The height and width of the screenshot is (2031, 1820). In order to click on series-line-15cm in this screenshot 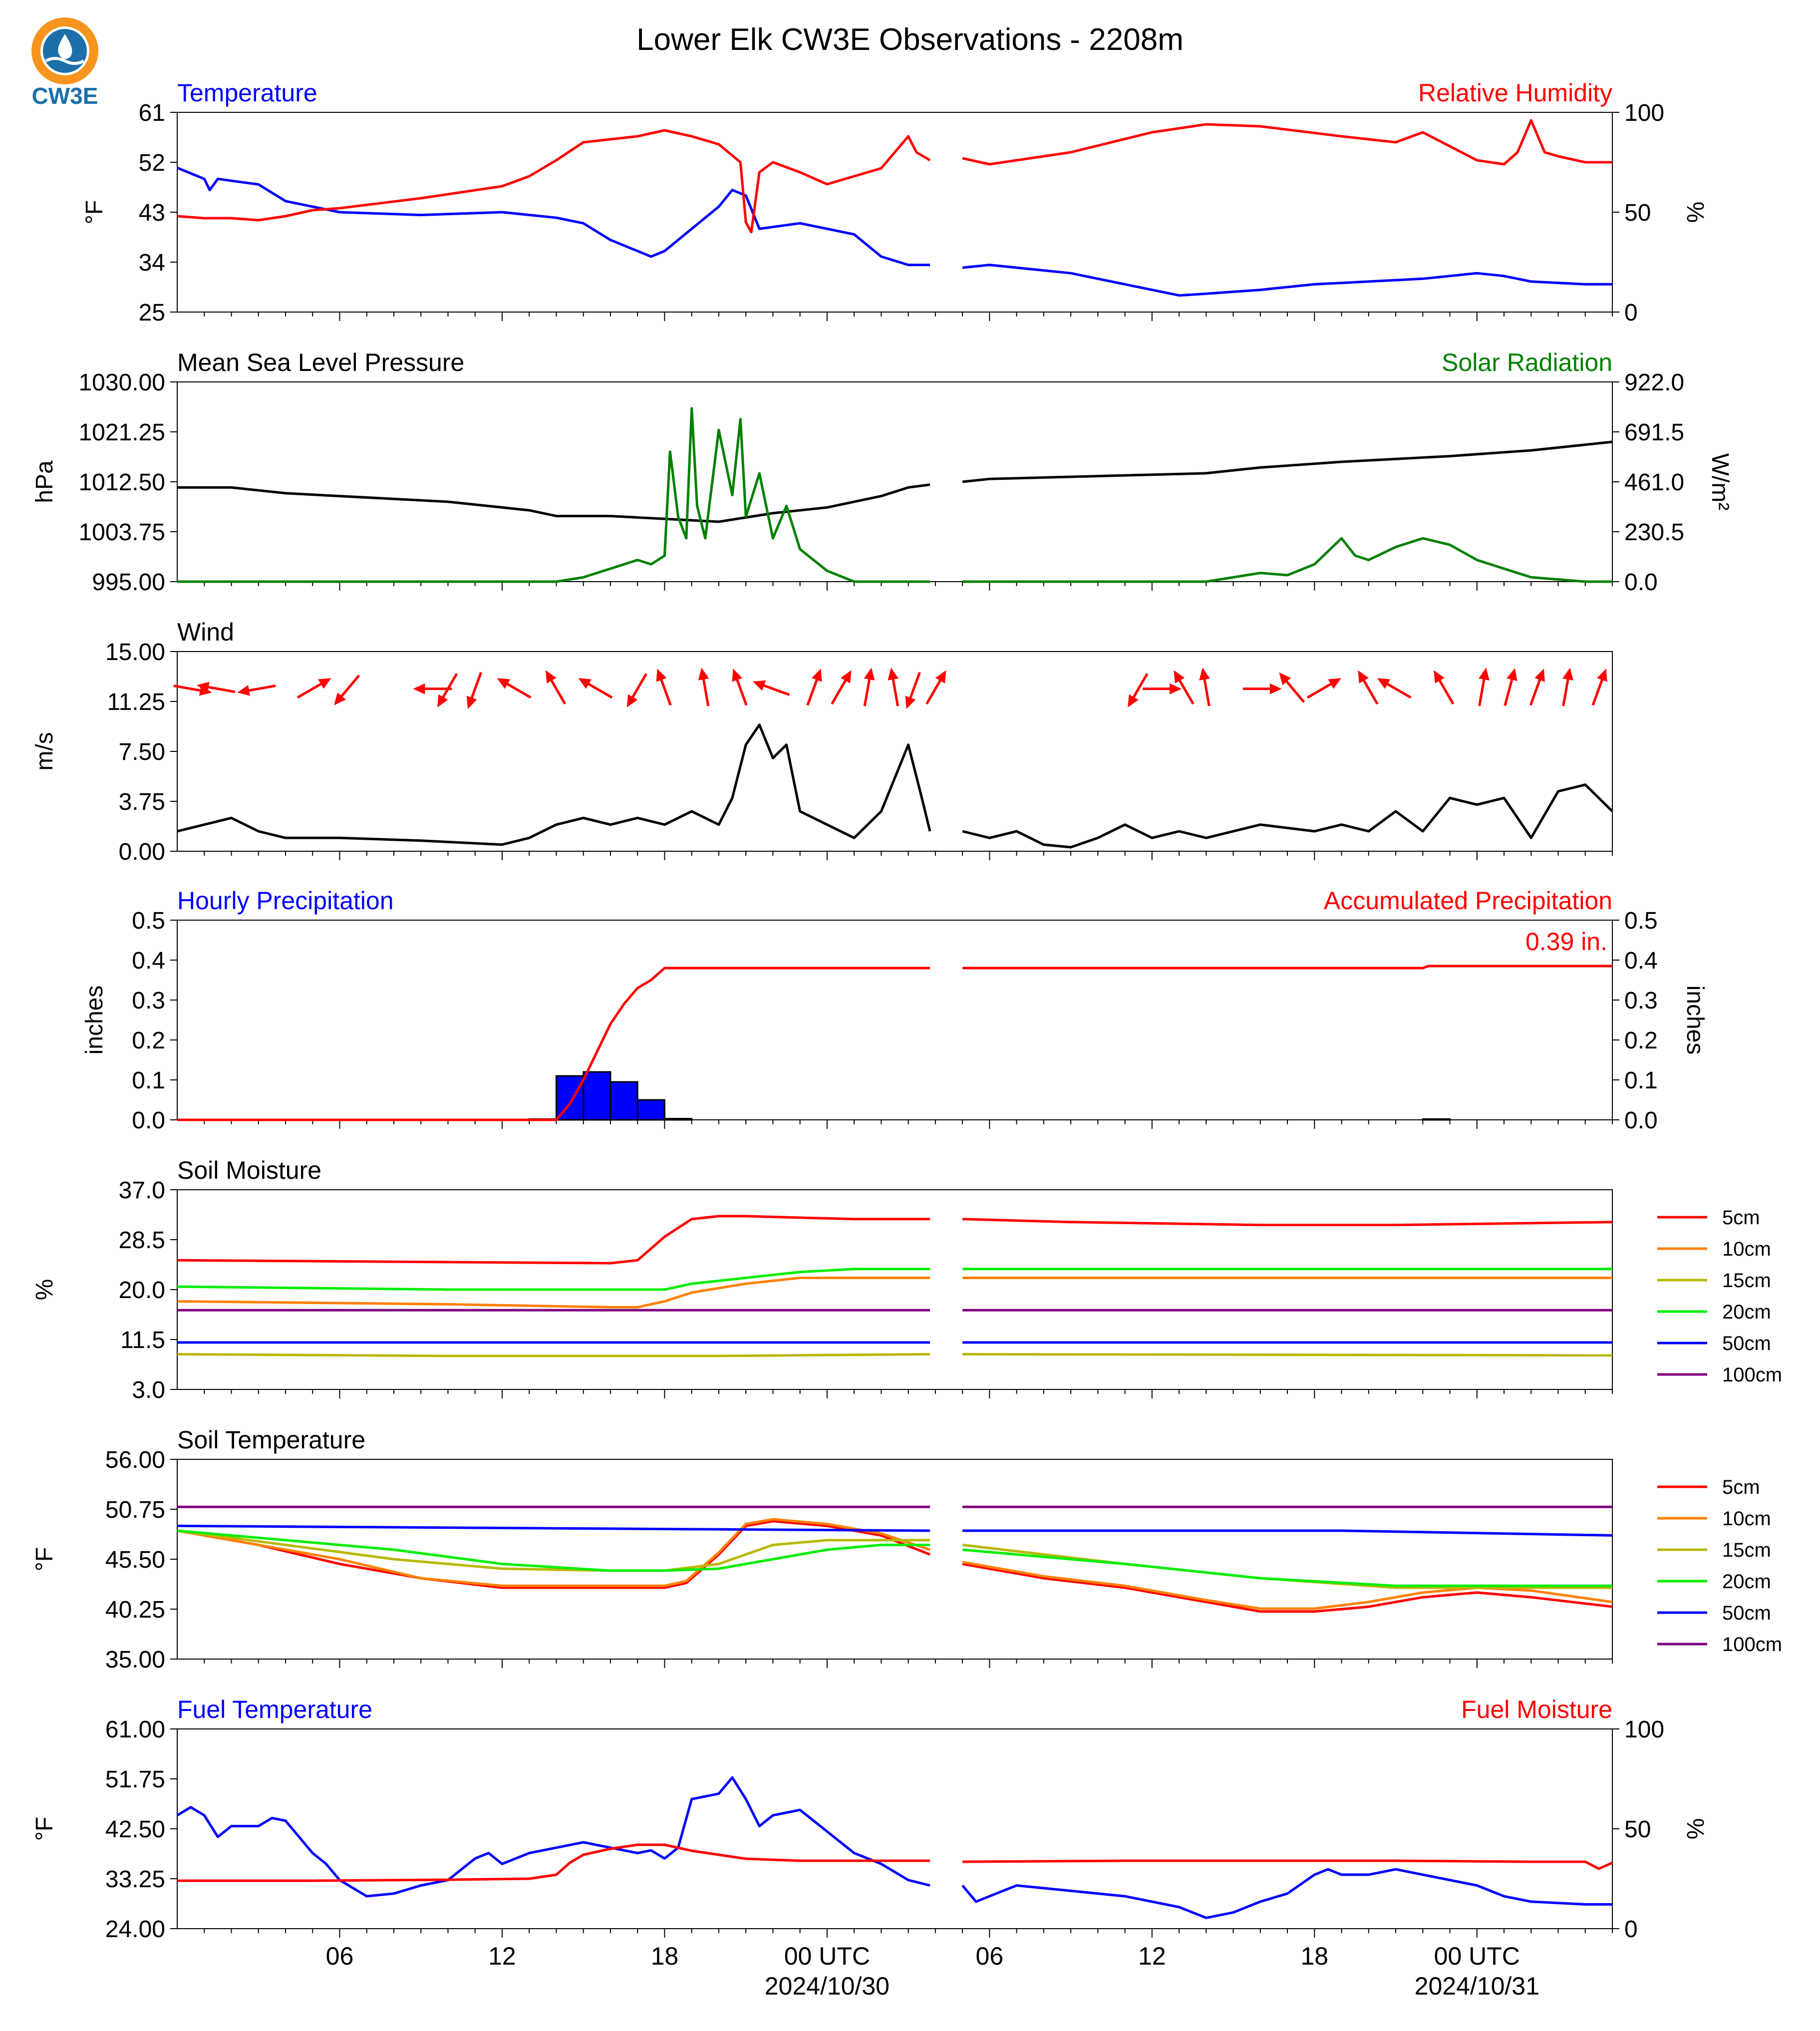, I will do `click(1287, 1355)`.